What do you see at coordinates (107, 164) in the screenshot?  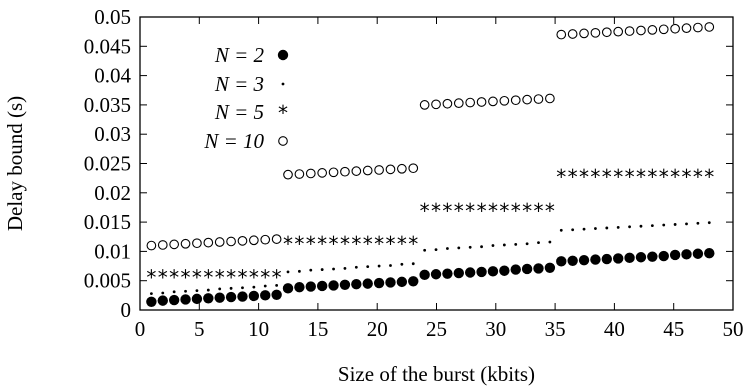 I see `y-tick-label: 0.025` at bounding box center [107, 164].